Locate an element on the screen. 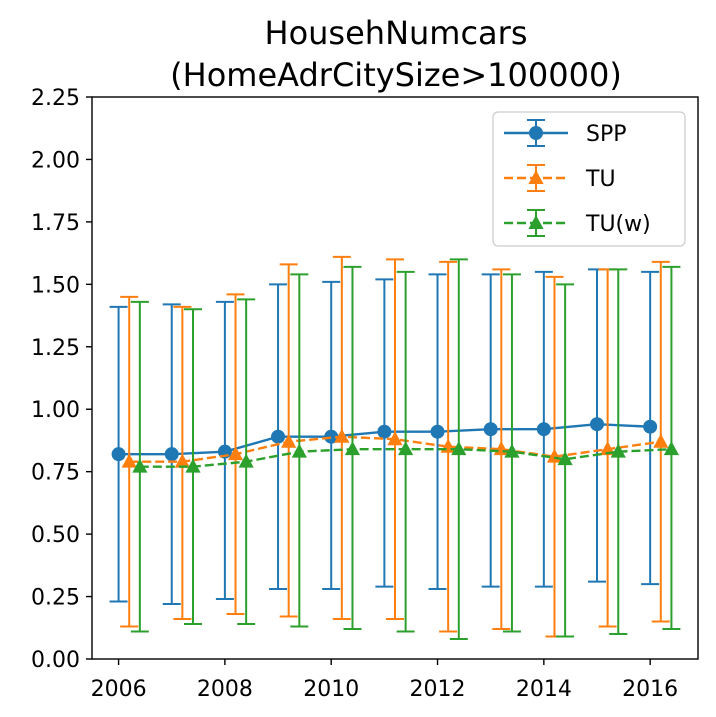  y-tick-label: 0.25 is located at coordinates (55, 598).